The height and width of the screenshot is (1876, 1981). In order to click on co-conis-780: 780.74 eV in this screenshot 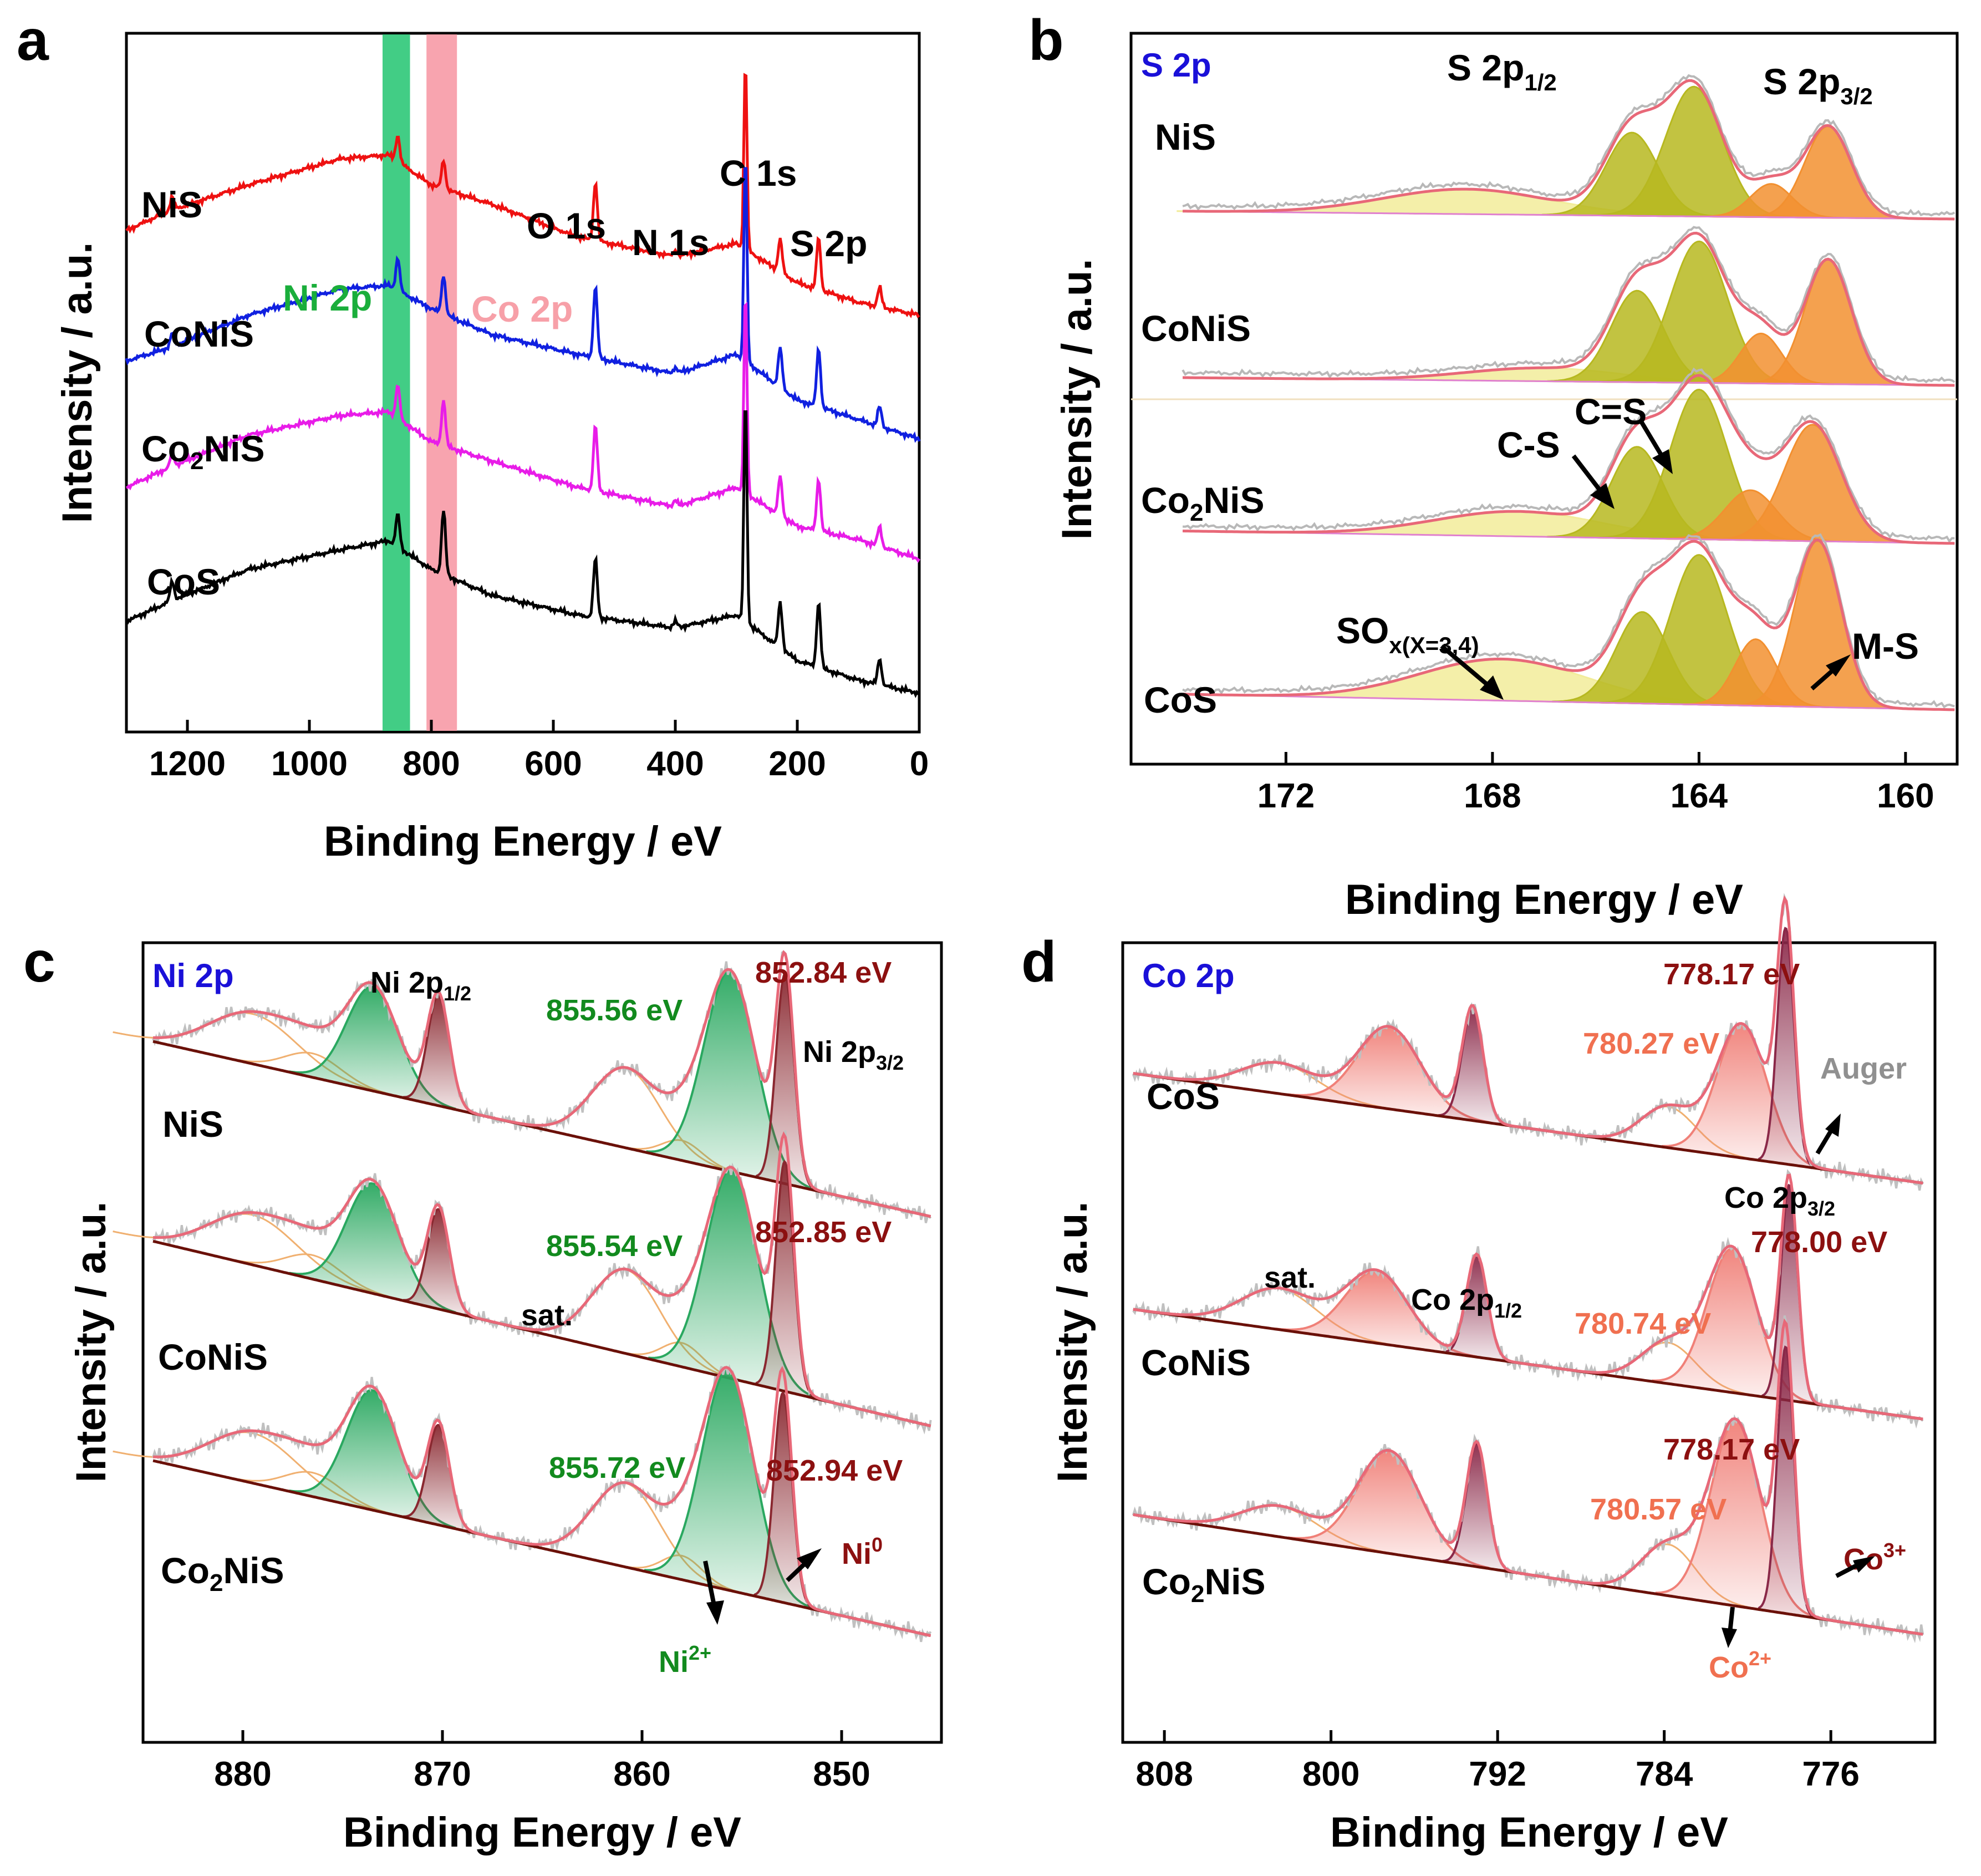, I will do `click(1643, 1323)`.